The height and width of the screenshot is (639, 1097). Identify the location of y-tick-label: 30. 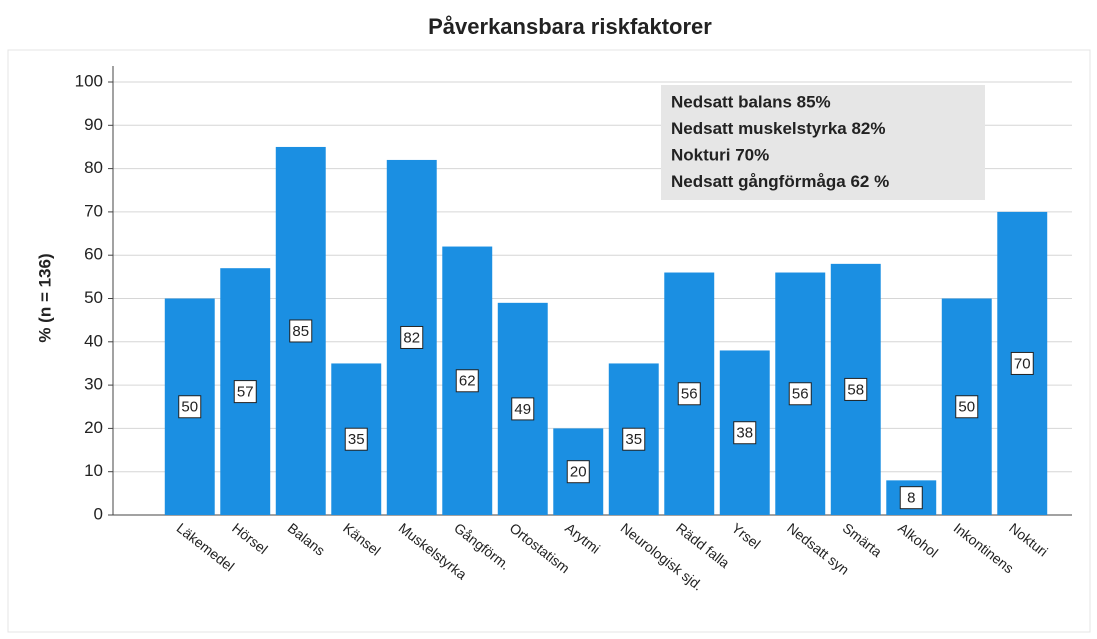
(93, 384).